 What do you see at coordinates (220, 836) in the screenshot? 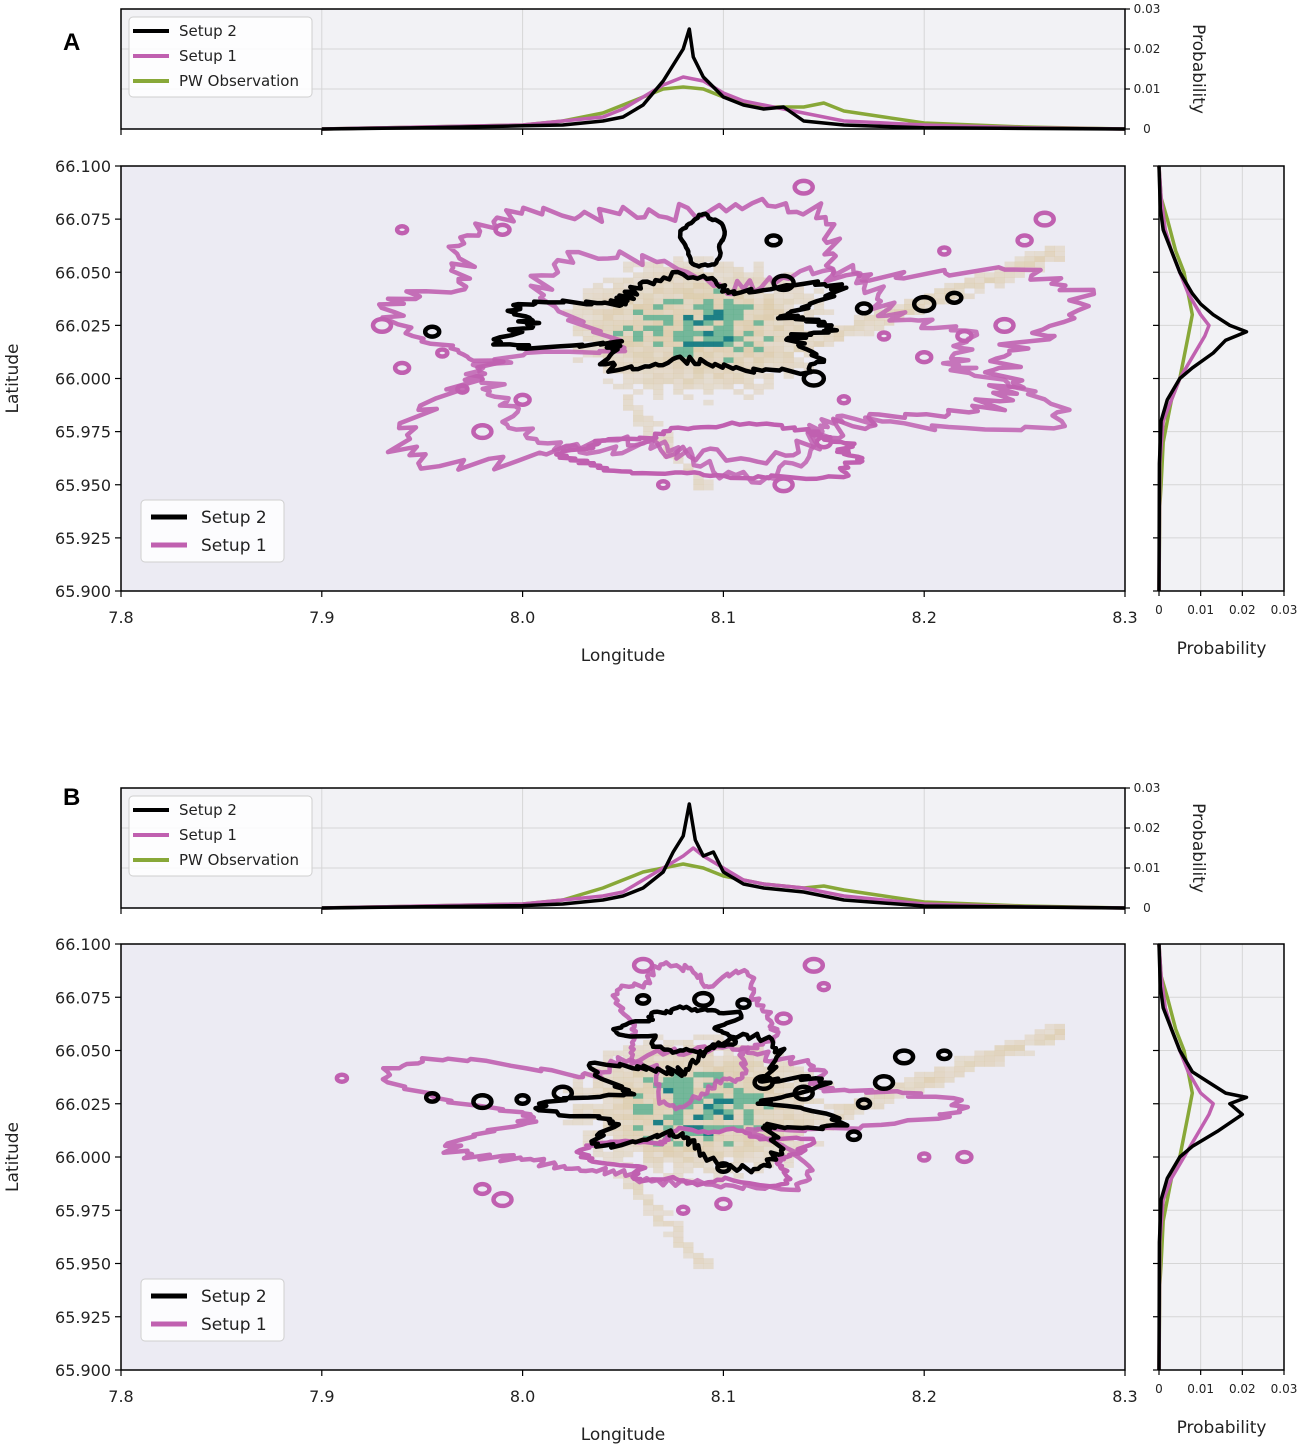
I see `legend-frame` at bounding box center [220, 836].